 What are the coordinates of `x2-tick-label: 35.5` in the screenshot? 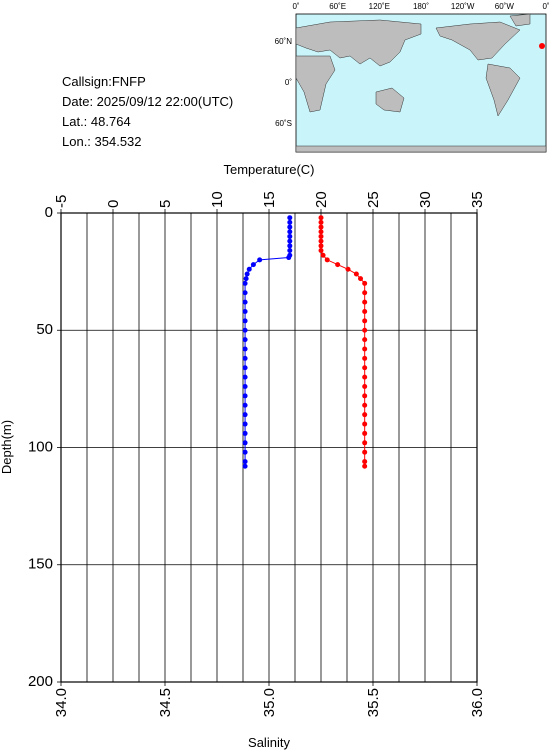 It's located at (373, 702).